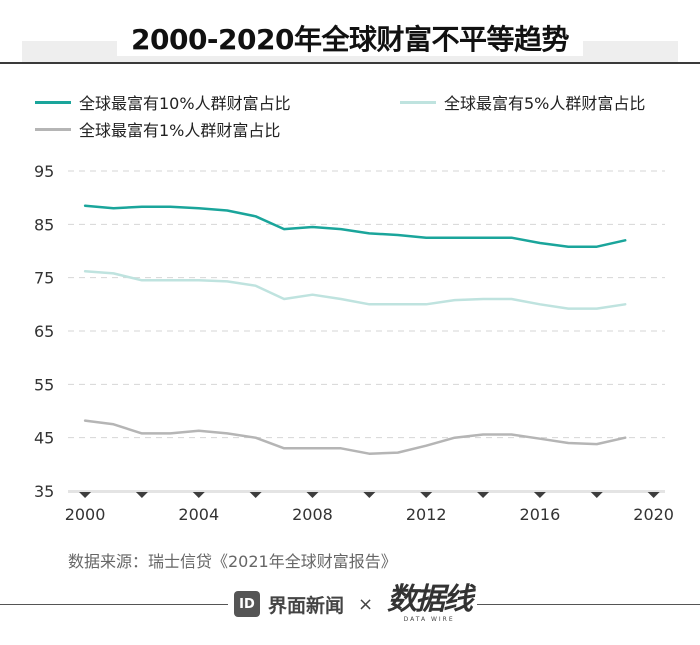  What do you see at coordinates (44, 384) in the screenshot?
I see `y-tick-label-55: 55` at bounding box center [44, 384].